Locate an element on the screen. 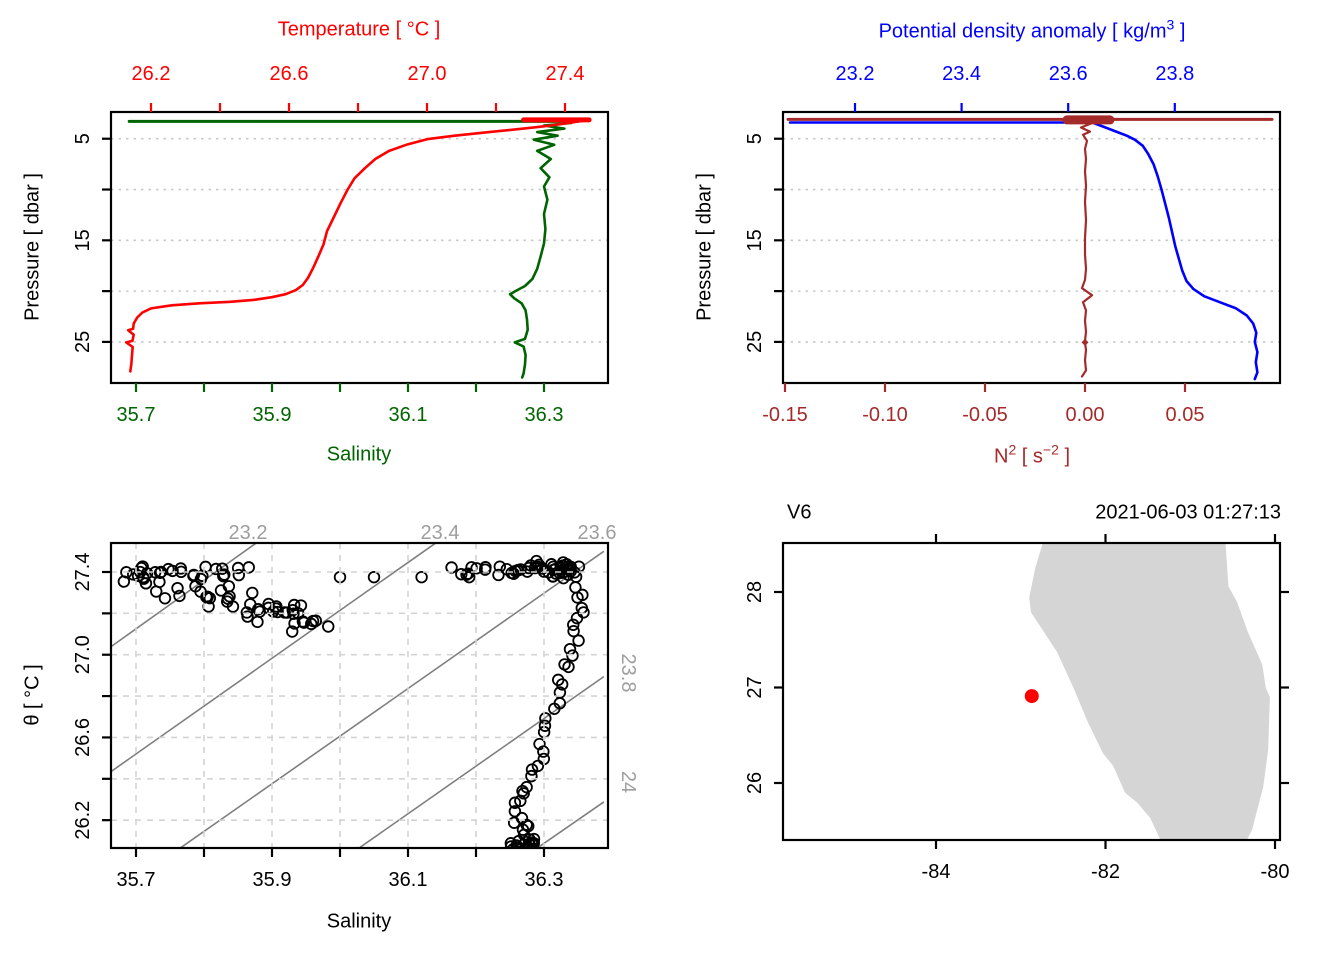 This screenshot has height=960, width=1344. profile-temp-sal-content is located at coordinates (359, 248).